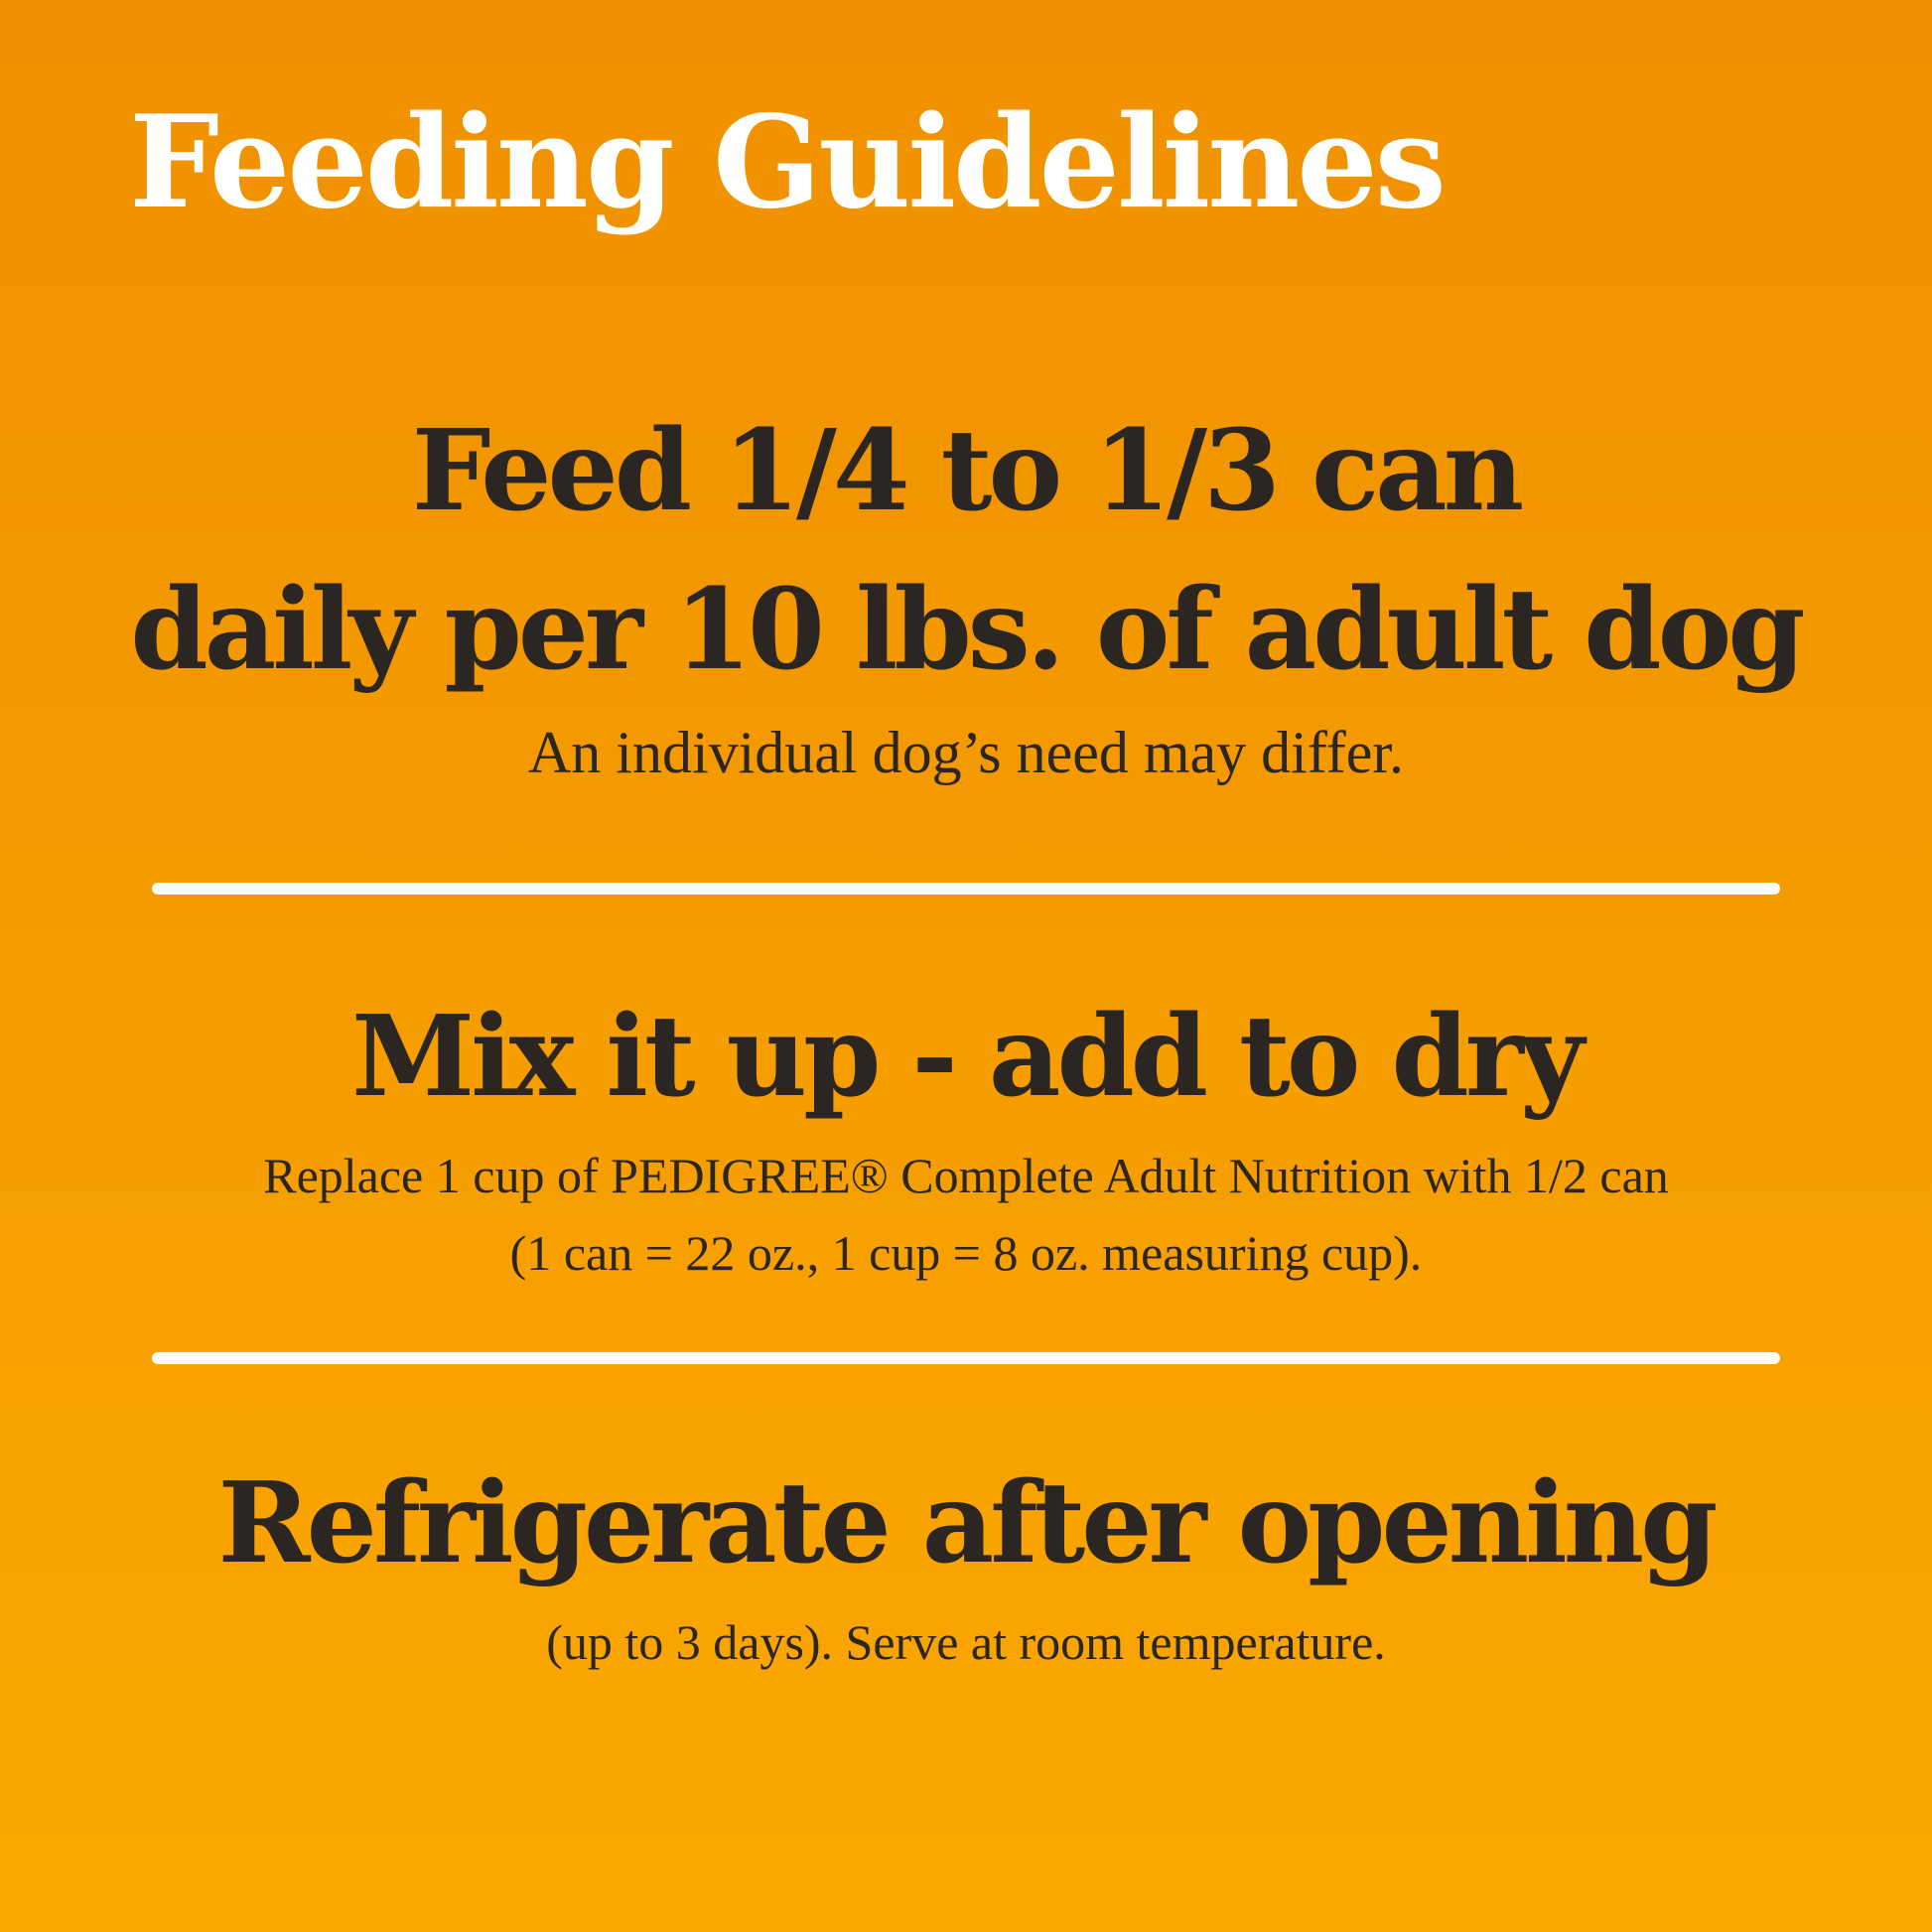  I want to click on section-heading: Mix it up - add to dry, so click(968, 1057).